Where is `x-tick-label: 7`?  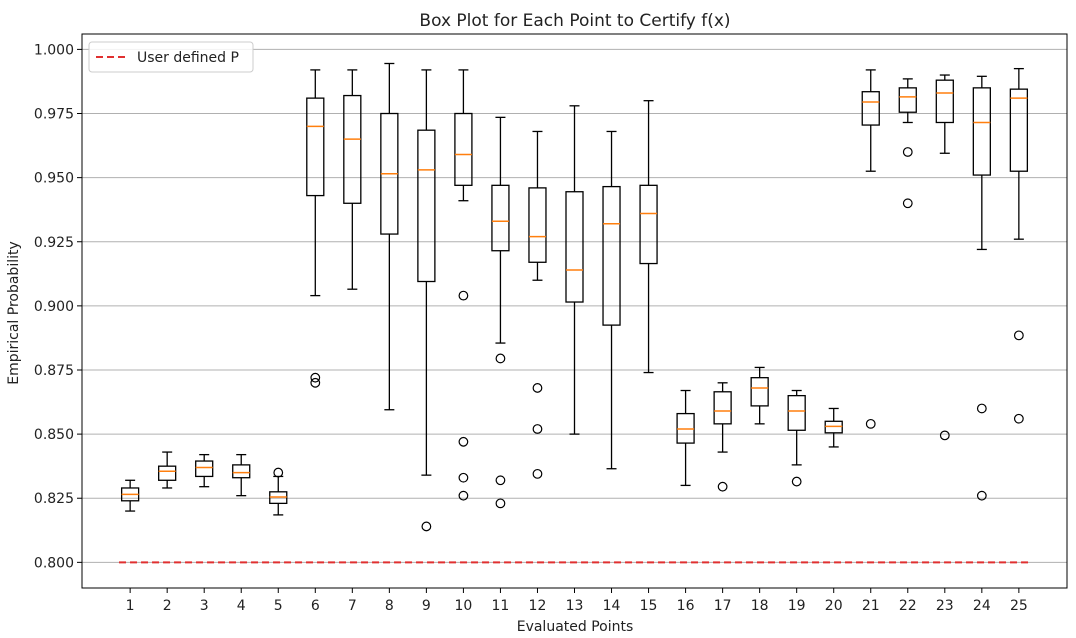 x-tick-label: 7 is located at coordinates (352, 606).